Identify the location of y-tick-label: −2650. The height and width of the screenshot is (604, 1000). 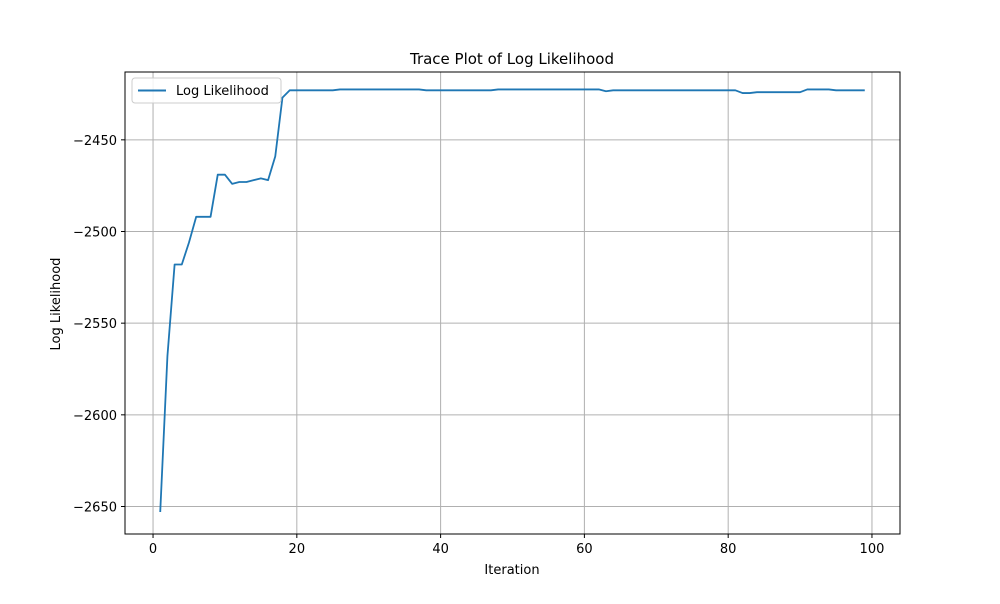
(95, 508).